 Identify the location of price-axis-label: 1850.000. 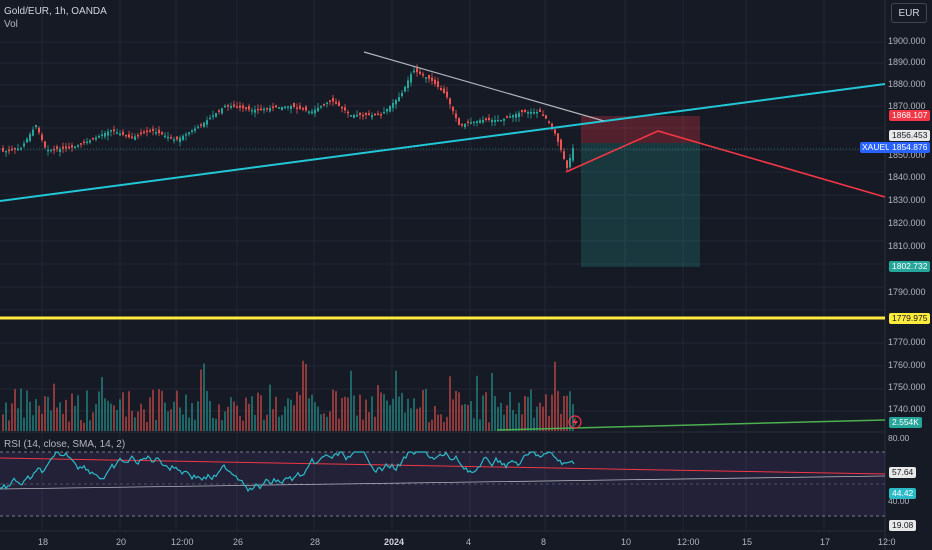
(907, 155).